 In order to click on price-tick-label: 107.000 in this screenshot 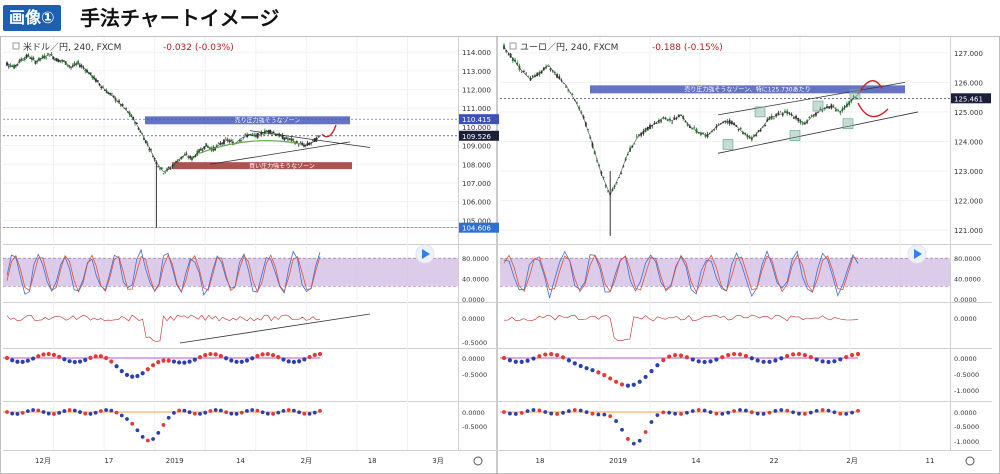, I will do `click(476, 184)`.